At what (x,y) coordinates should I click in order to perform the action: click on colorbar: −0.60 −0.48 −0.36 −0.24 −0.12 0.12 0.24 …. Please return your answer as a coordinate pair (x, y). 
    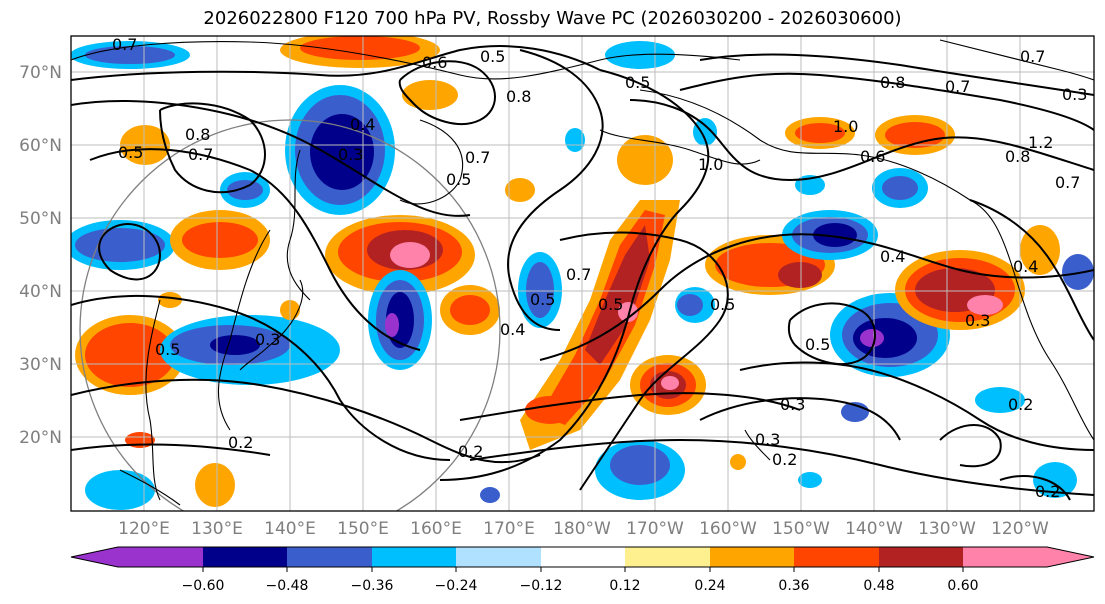
    Looking at the image, I should click on (582, 570).